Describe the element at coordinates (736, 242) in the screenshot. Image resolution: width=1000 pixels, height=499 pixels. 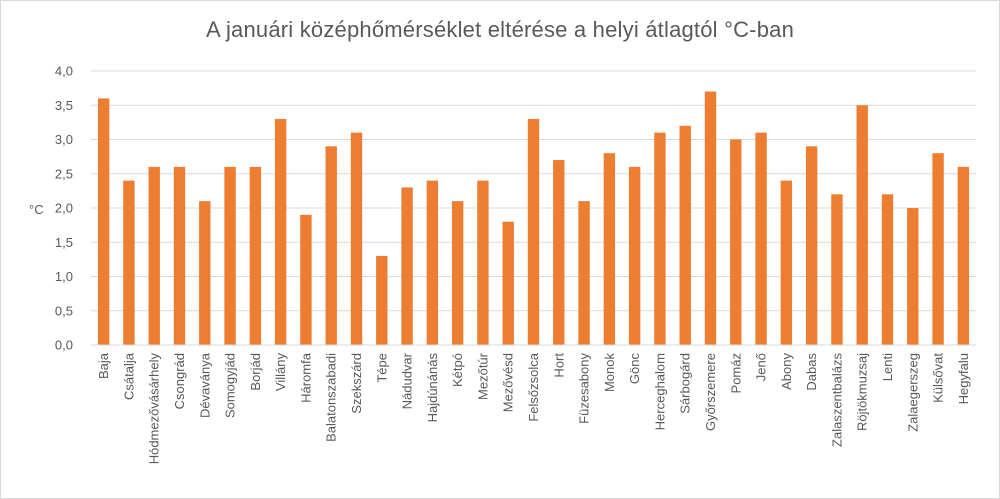
I see `bar-Pomáz` at that location.